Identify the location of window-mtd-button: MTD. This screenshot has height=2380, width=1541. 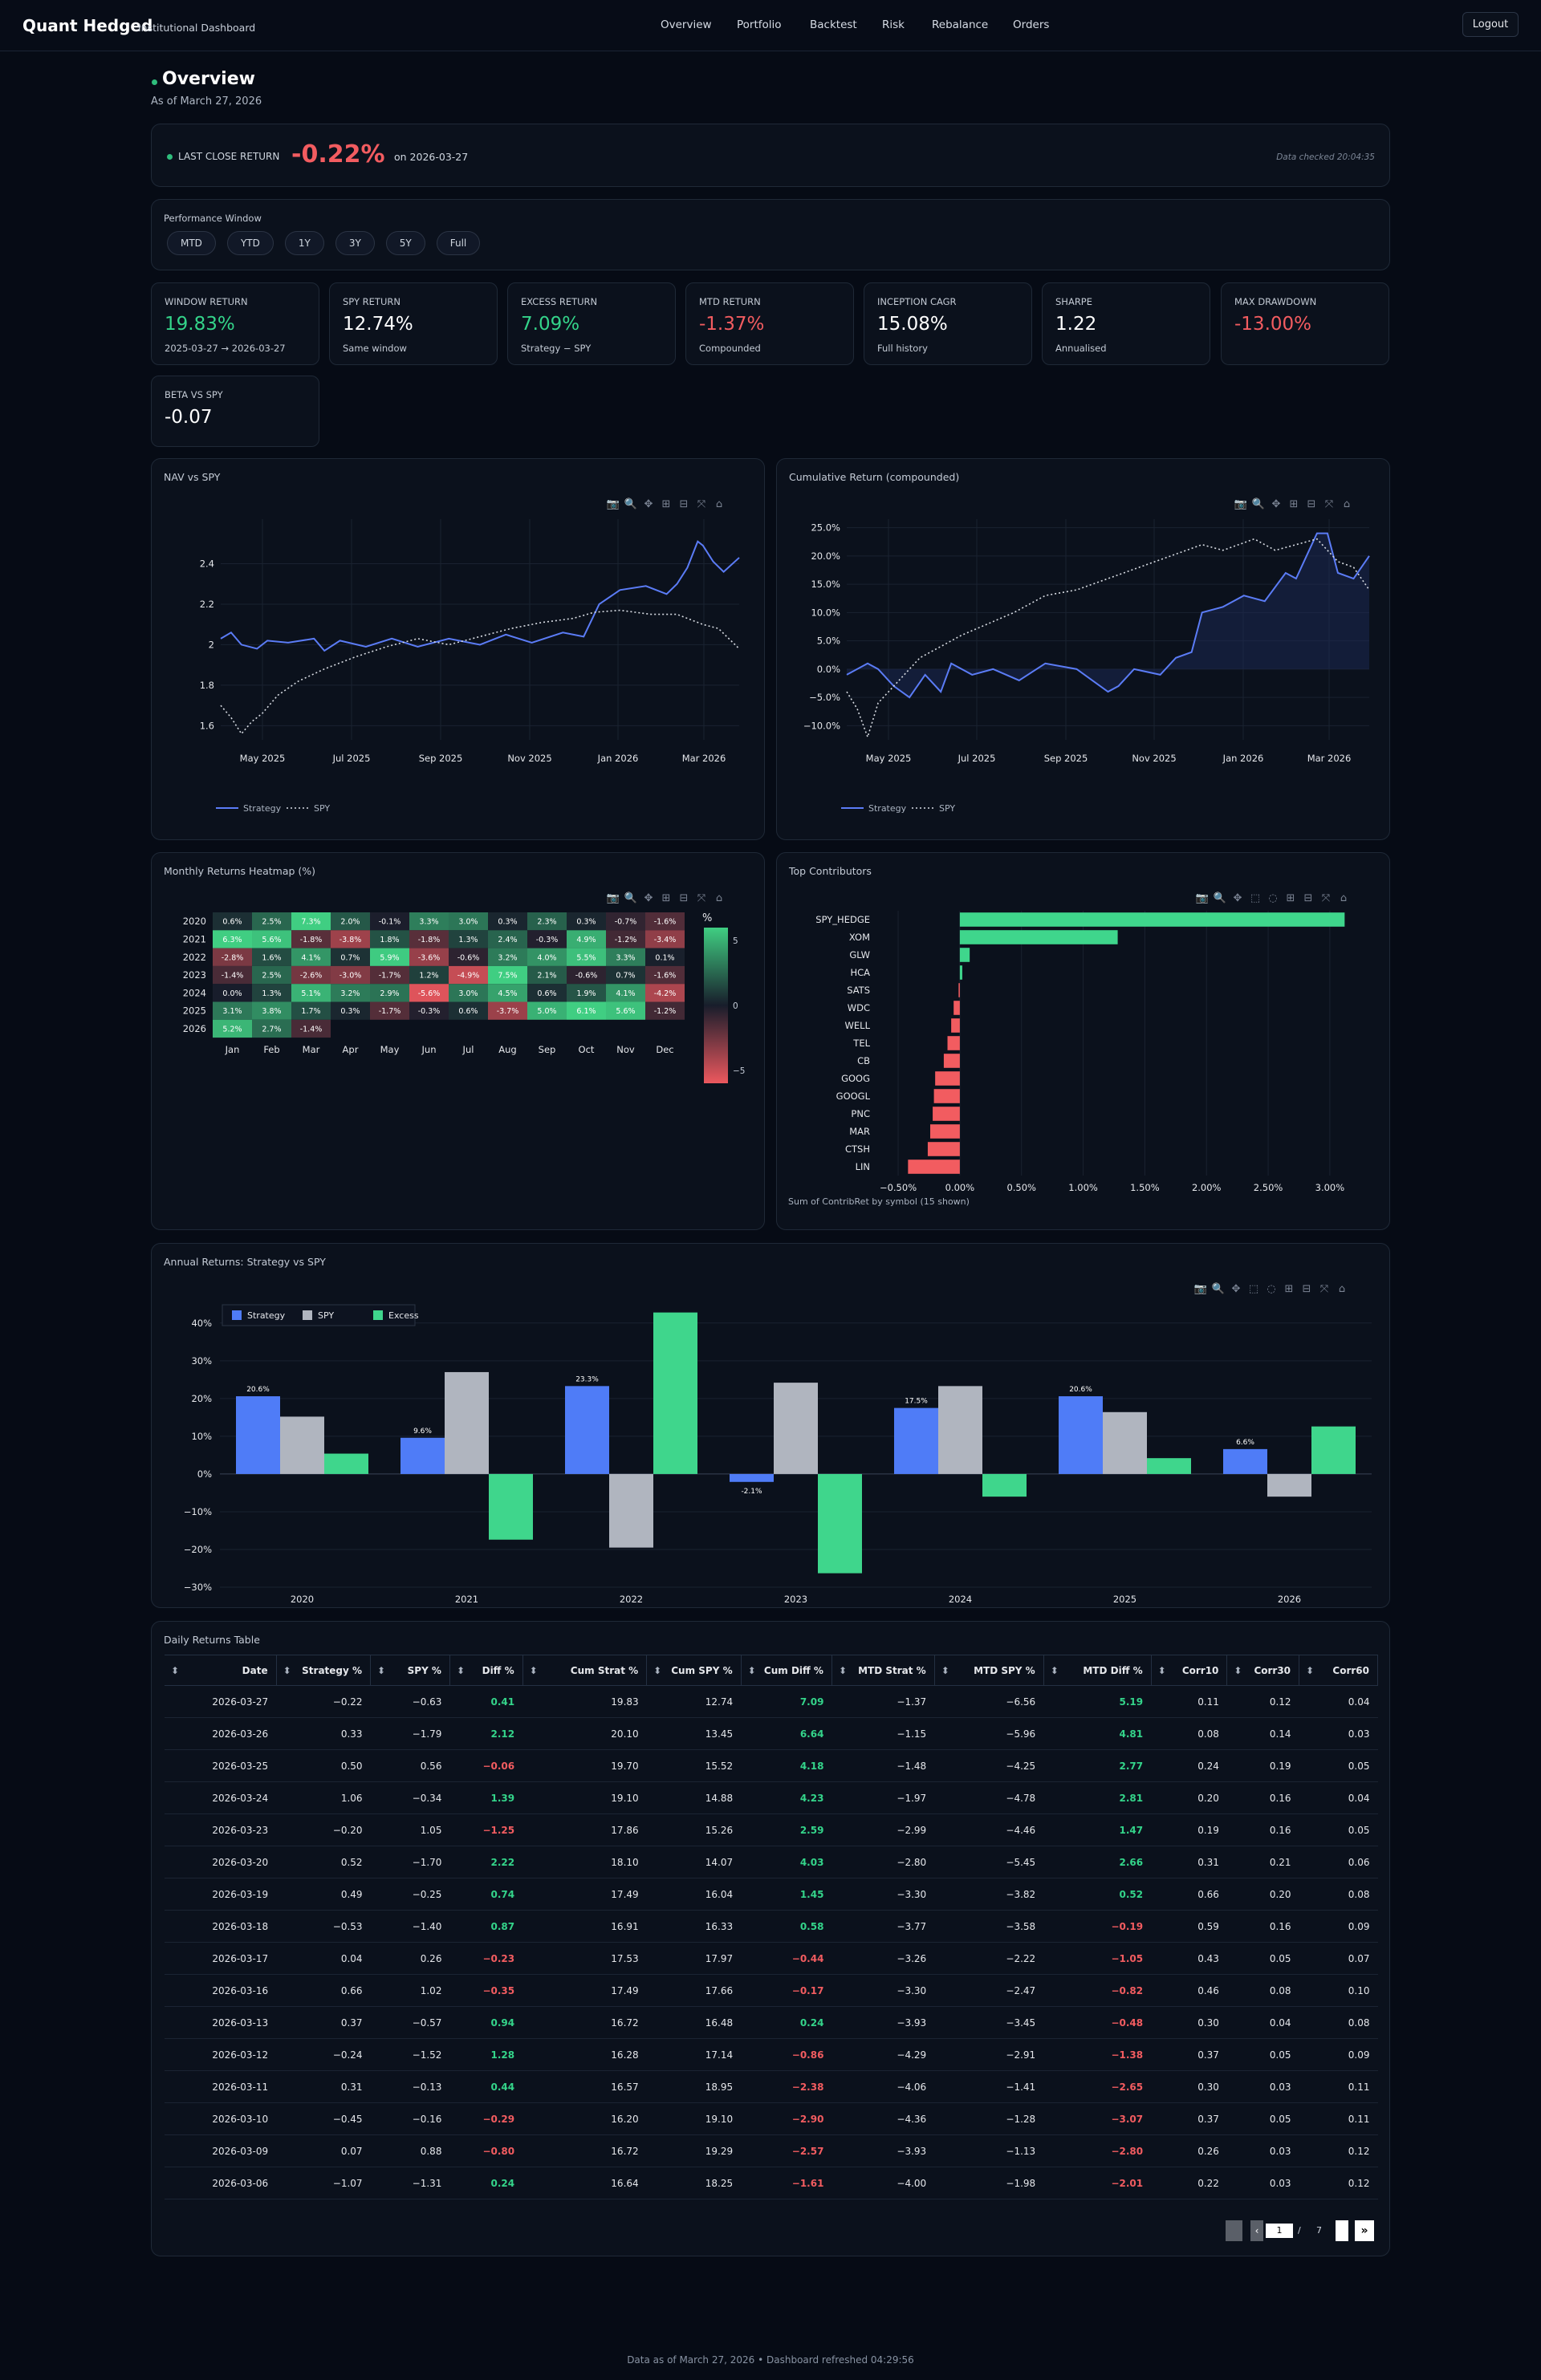
(191, 243).